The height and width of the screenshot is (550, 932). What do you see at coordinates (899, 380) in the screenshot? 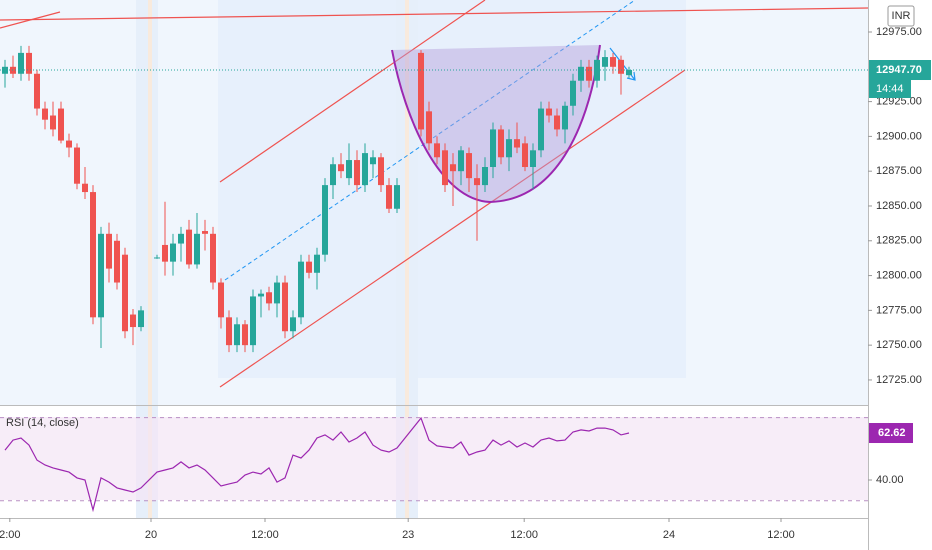
I see `y-tick-label: 12725.00` at bounding box center [899, 380].